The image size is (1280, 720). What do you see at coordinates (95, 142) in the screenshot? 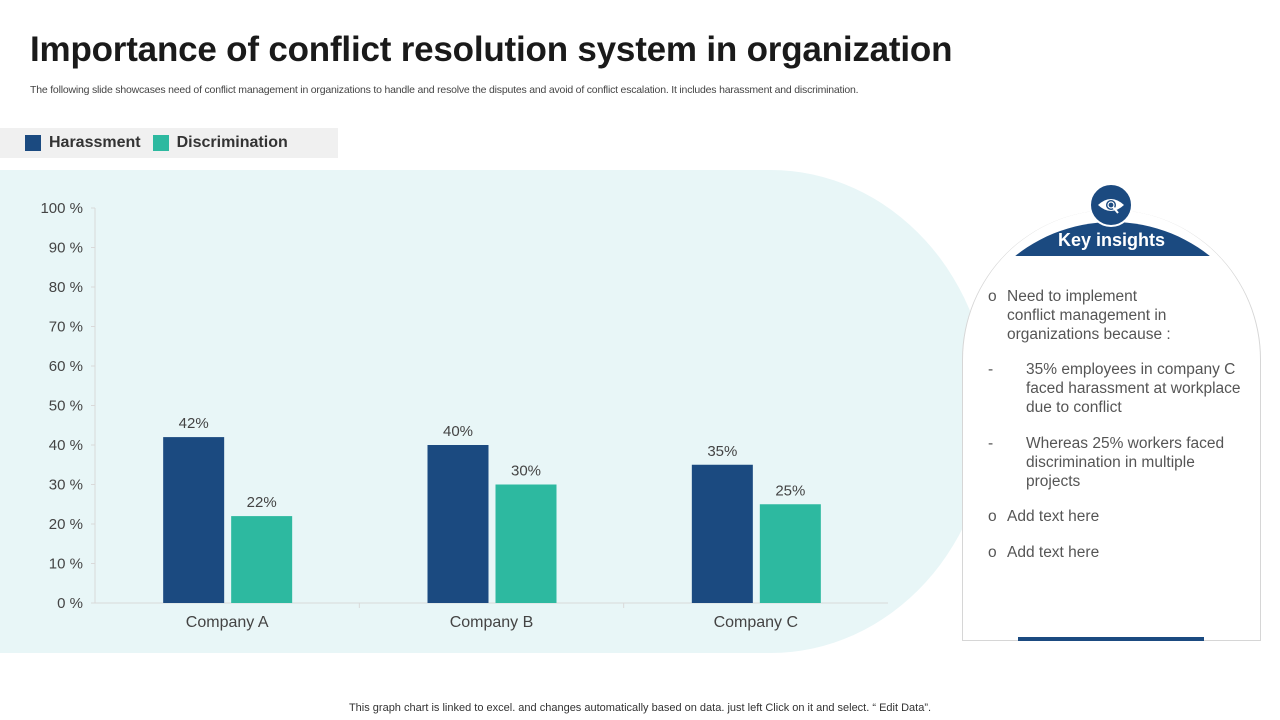
I see `legend-label: Harassment` at bounding box center [95, 142].